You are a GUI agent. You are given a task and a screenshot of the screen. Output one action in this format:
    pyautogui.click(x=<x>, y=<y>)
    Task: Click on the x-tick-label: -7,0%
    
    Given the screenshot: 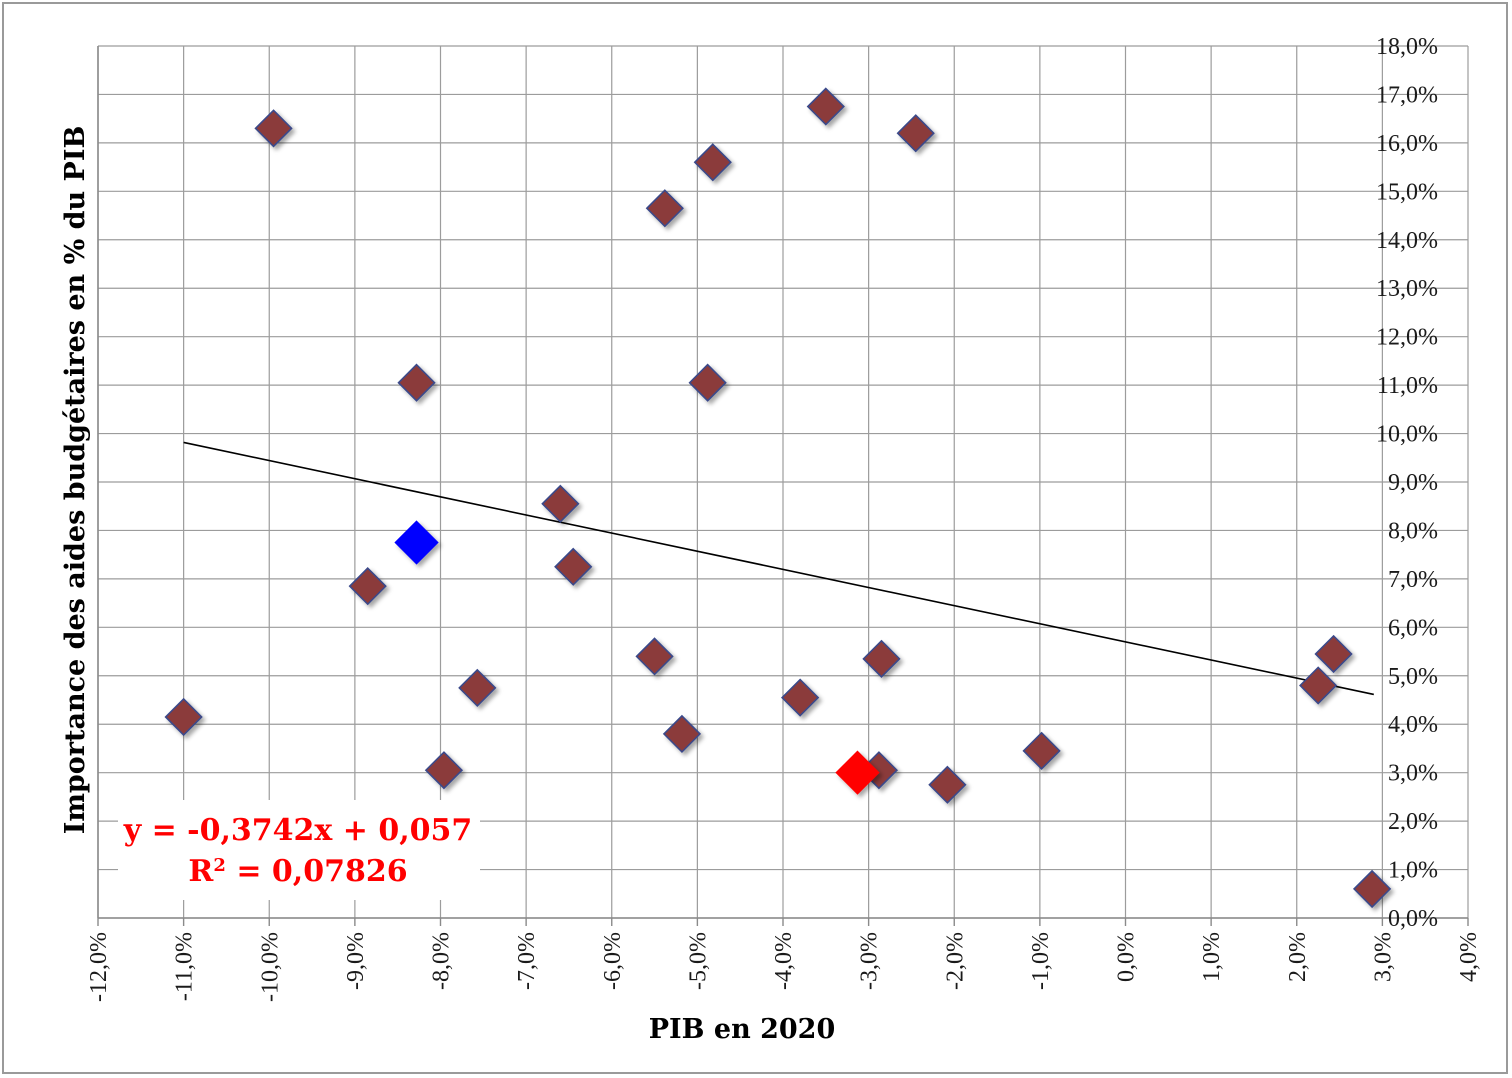 What is the action you would take?
    pyautogui.click(x=527, y=961)
    